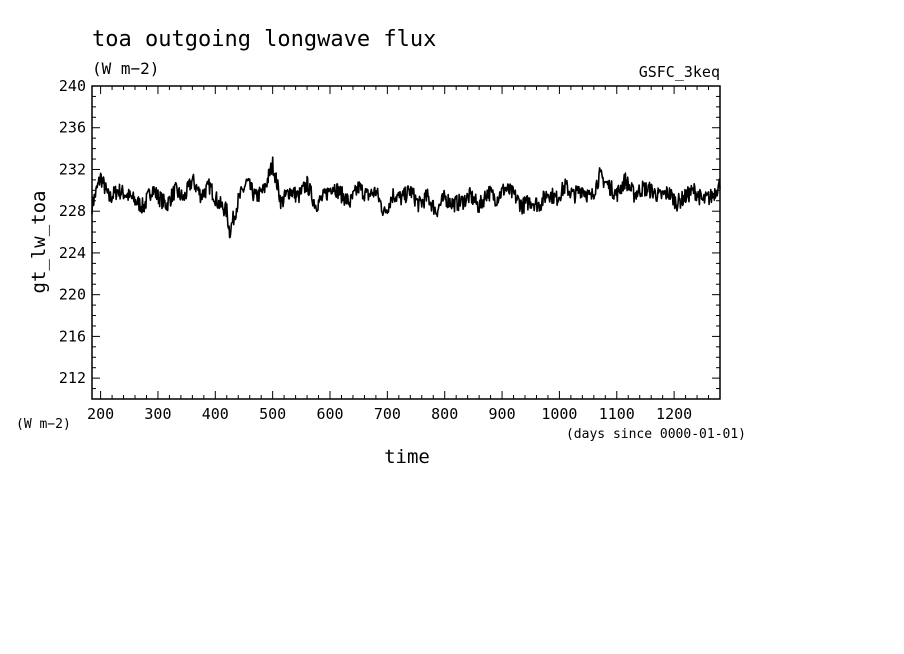 The image size is (904, 654). I want to click on x-tick-label: 200, so click(100, 414).